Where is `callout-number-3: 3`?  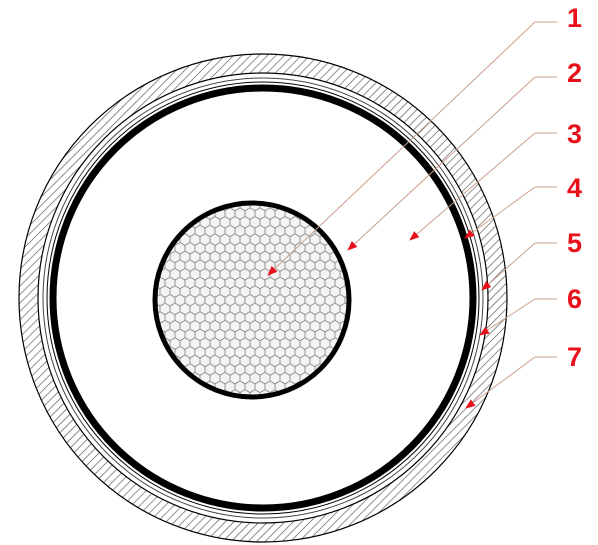
callout-number-3: 3 is located at coordinates (574, 134).